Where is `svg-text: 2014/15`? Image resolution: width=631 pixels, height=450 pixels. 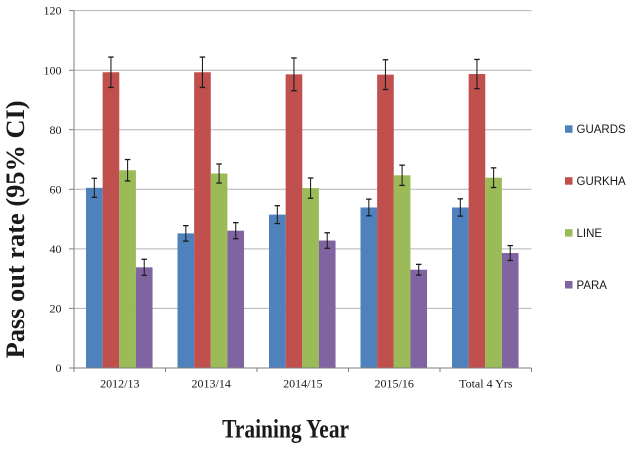 svg-text: 2014/15 is located at coordinates (302, 384).